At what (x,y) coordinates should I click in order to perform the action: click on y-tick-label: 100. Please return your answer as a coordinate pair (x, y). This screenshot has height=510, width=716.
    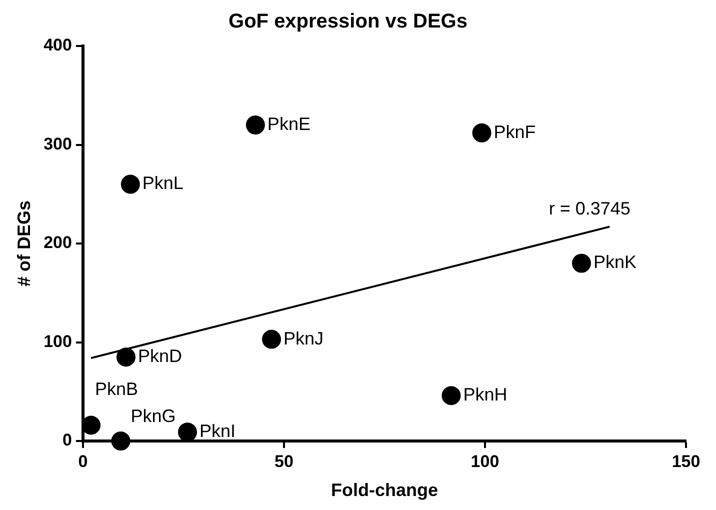
    Looking at the image, I should click on (58, 341).